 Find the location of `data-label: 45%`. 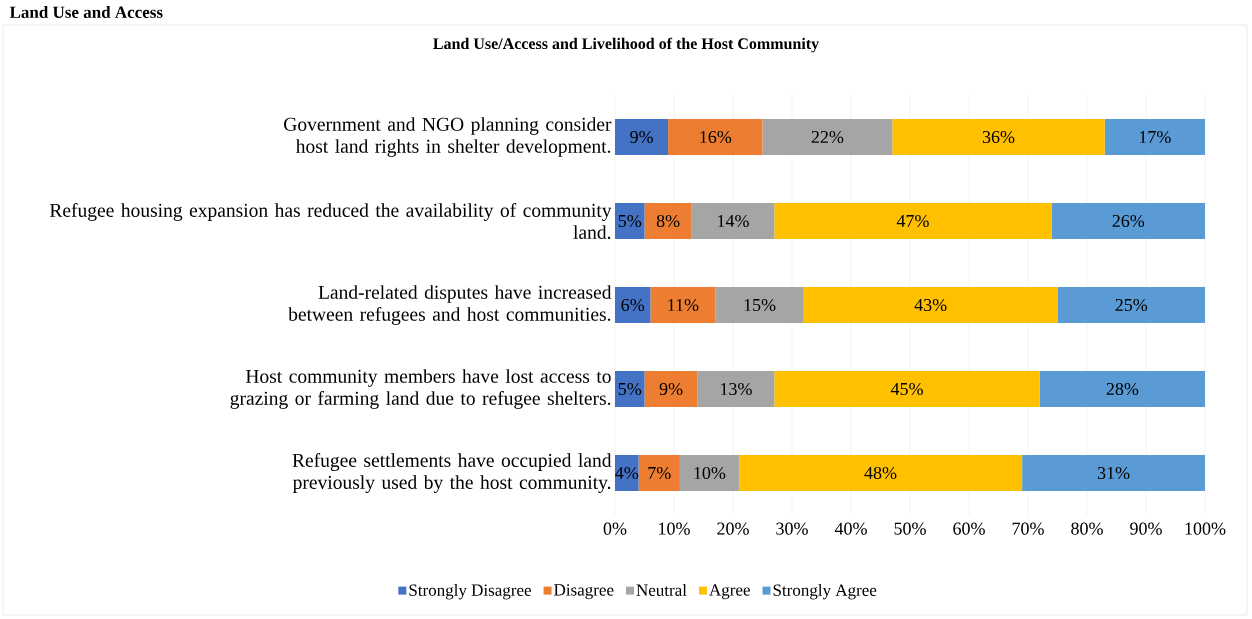

data-label: 45% is located at coordinates (906, 389).